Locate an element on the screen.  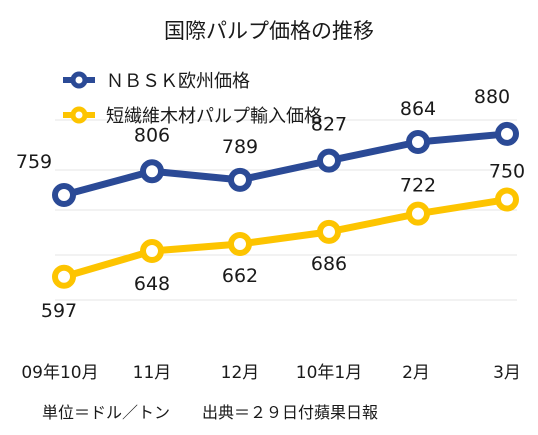
x-tick-label-0: 09年10月 is located at coordinates (59, 373).